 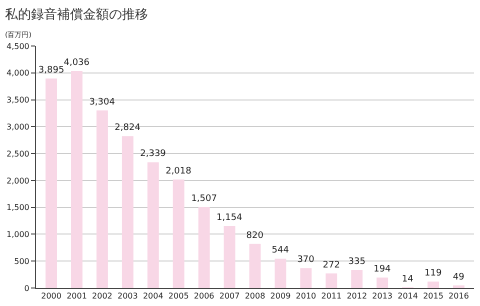 What do you see at coordinates (179, 171) in the screenshot?
I see `data-label: 2,018` at bounding box center [179, 171].